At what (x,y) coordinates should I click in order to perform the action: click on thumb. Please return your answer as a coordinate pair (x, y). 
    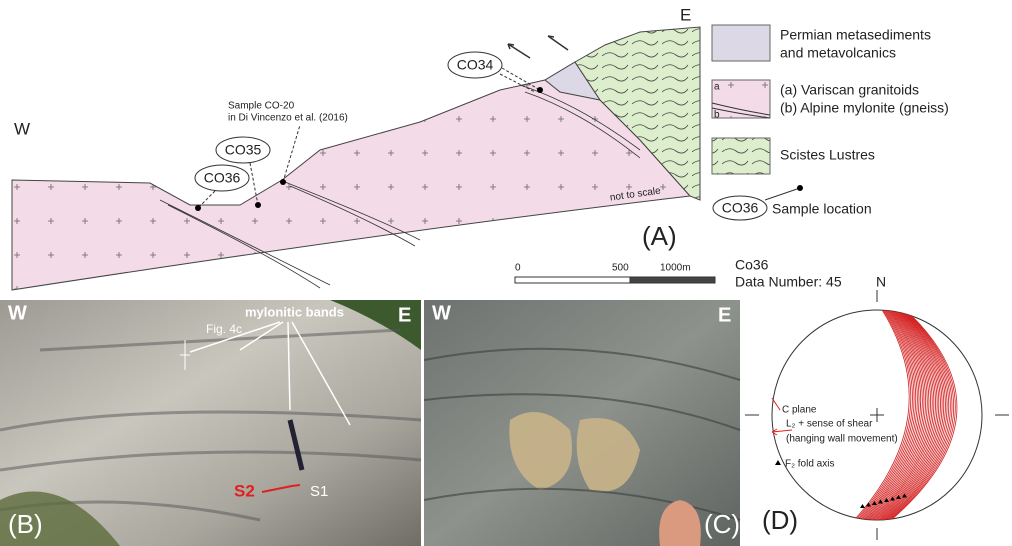
    Looking at the image, I should click on (680, 523).